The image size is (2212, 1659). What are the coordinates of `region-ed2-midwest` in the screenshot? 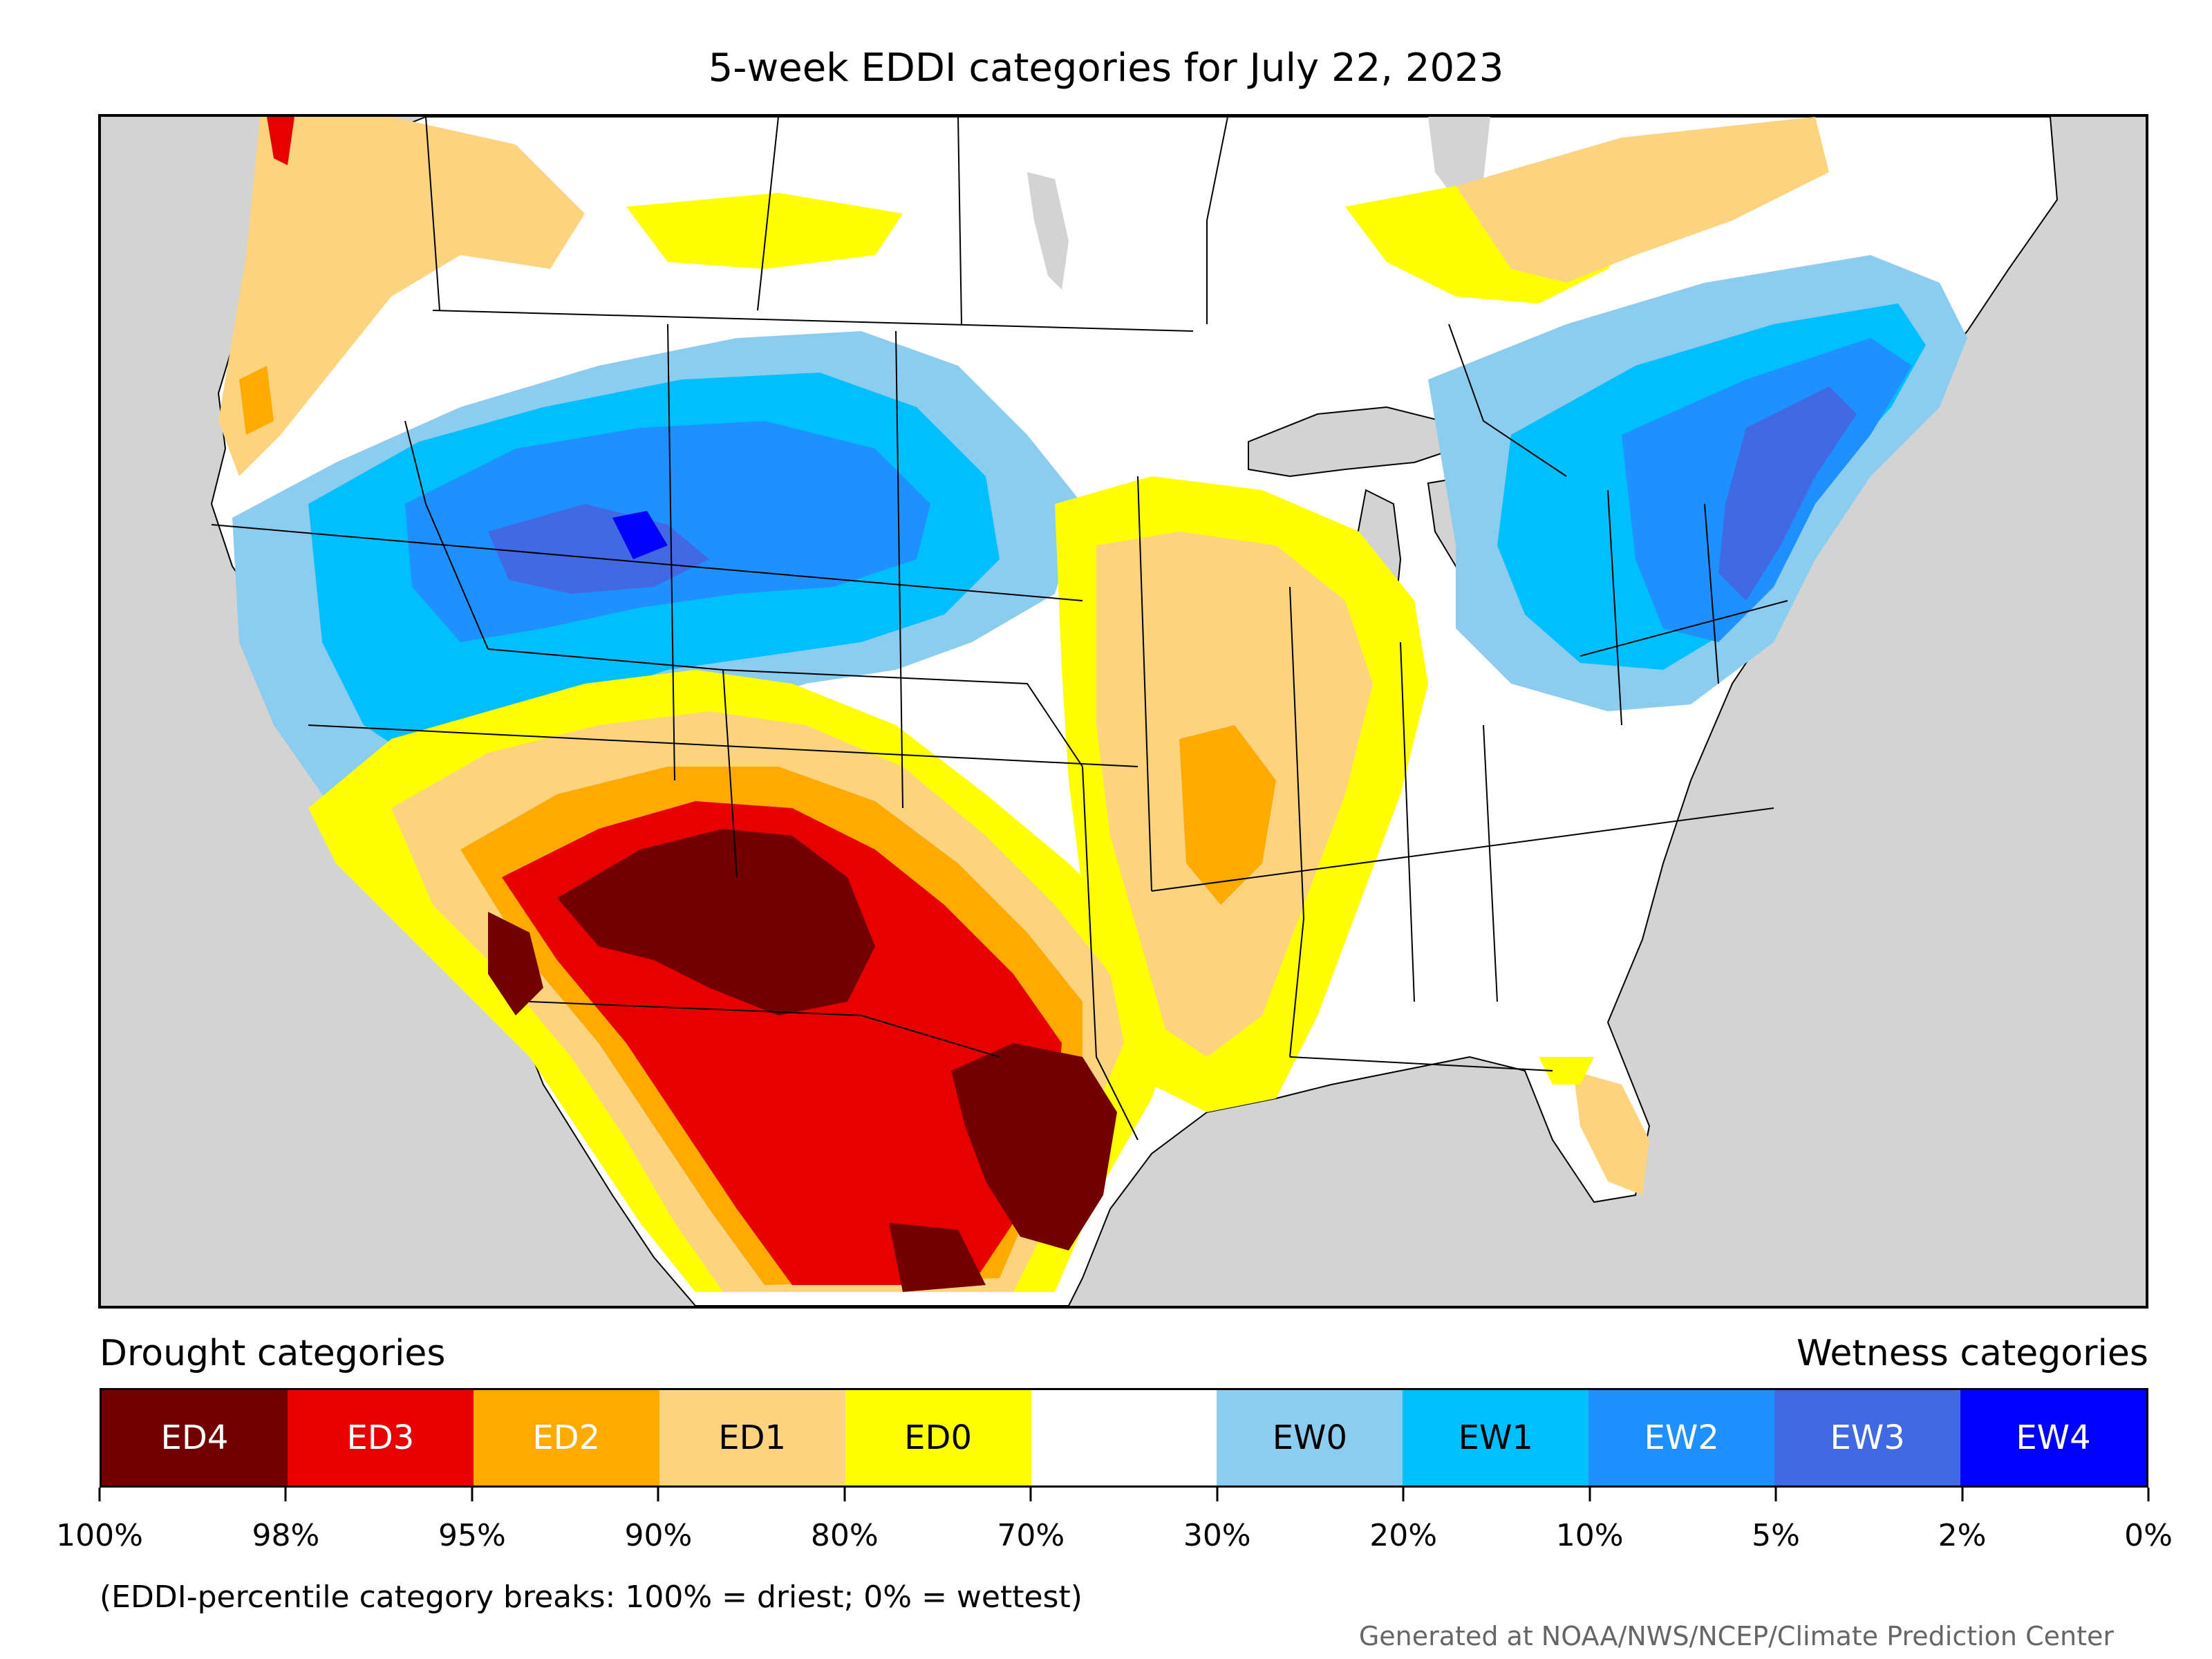 It's located at (1227, 815).